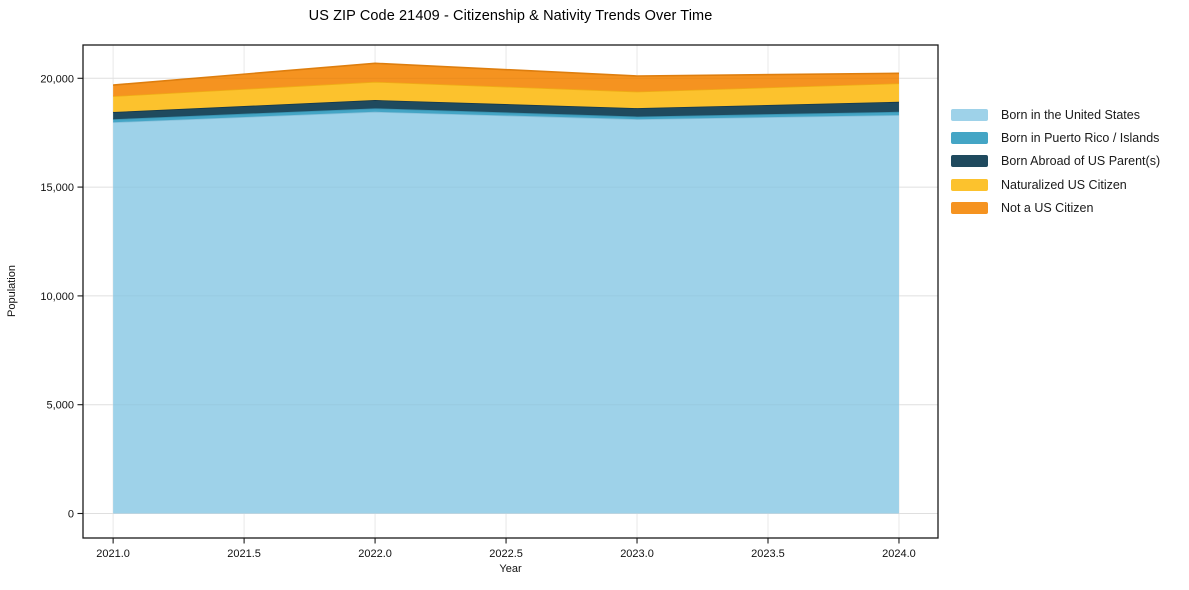 Image resolution: width=1189 pixels, height=590 pixels. What do you see at coordinates (375, 554) in the screenshot?
I see `x-tick-label: 2022.0` at bounding box center [375, 554].